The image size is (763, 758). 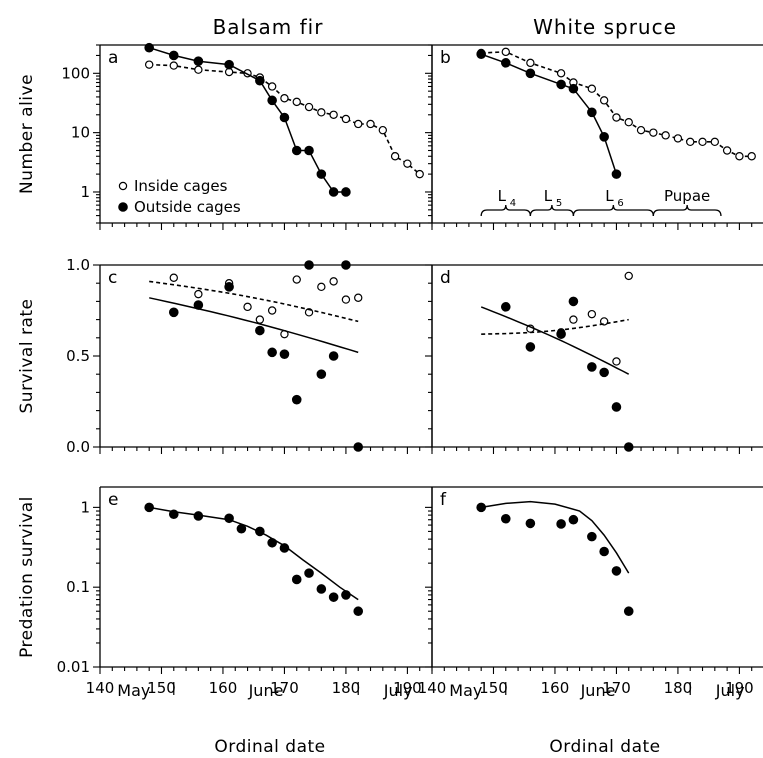 What do you see at coordinates (113, 58) in the screenshot?
I see `panel-letter: a` at bounding box center [113, 58].